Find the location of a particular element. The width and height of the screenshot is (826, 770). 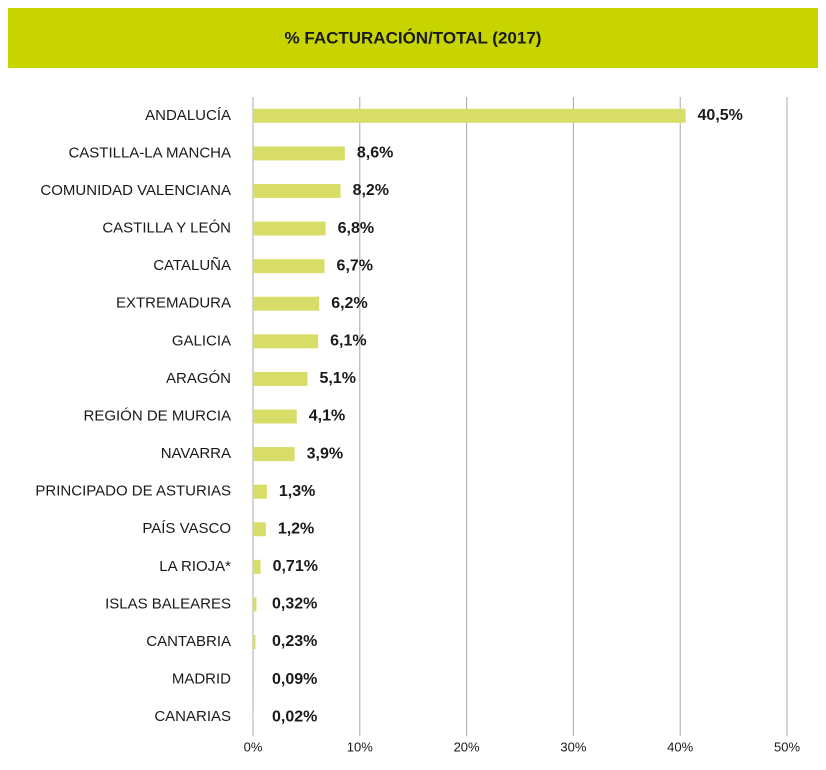

x-tick-label: 20% is located at coordinates (467, 746).